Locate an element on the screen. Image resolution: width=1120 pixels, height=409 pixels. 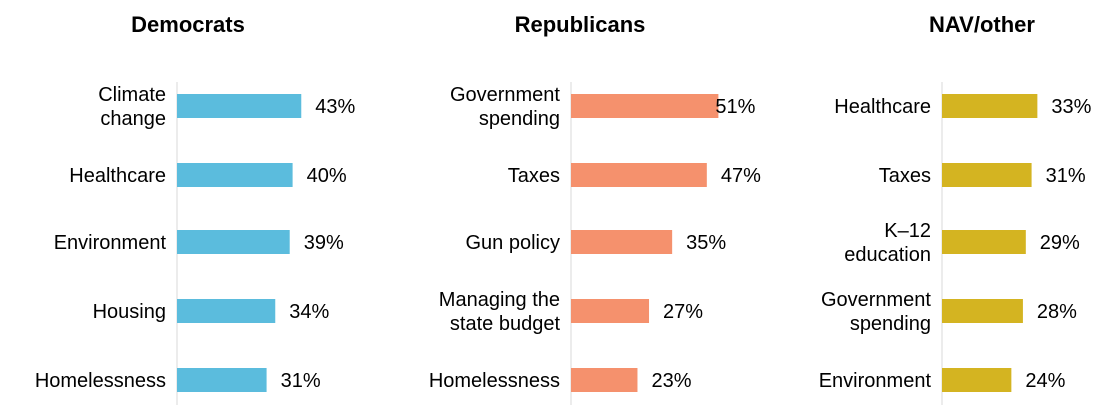
chart-title: NAV/other is located at coordinates (982, 24).